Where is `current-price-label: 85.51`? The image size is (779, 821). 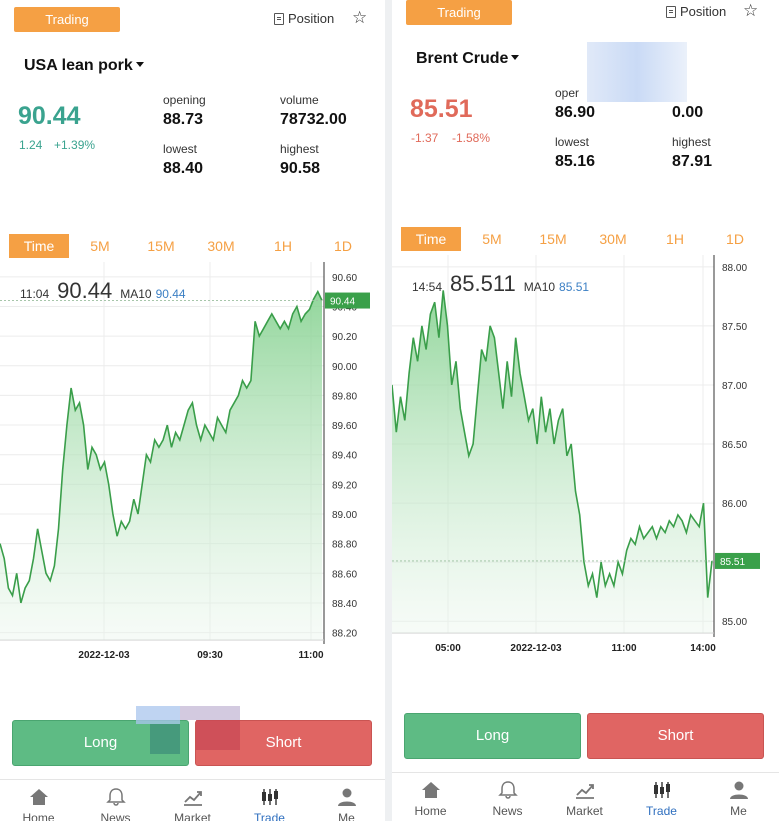
current-price-label: 85.51 is located at coordinates (732, 562).